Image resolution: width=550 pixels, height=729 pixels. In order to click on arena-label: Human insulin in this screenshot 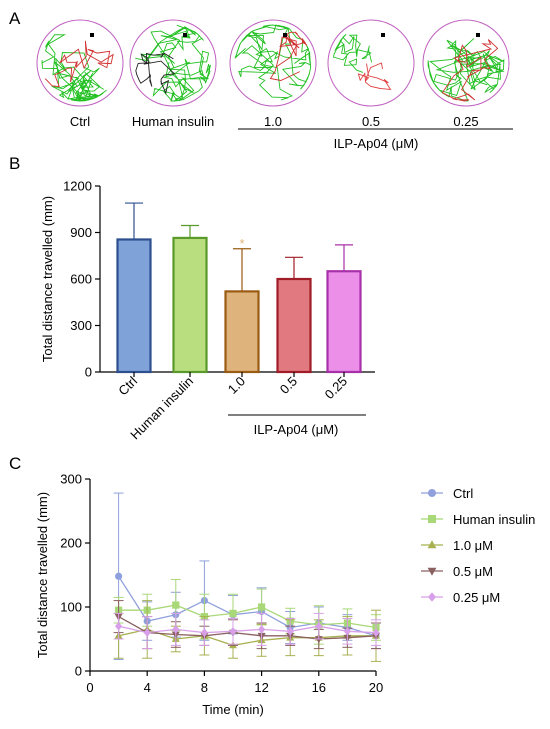, I will do `click(173, 121)`.